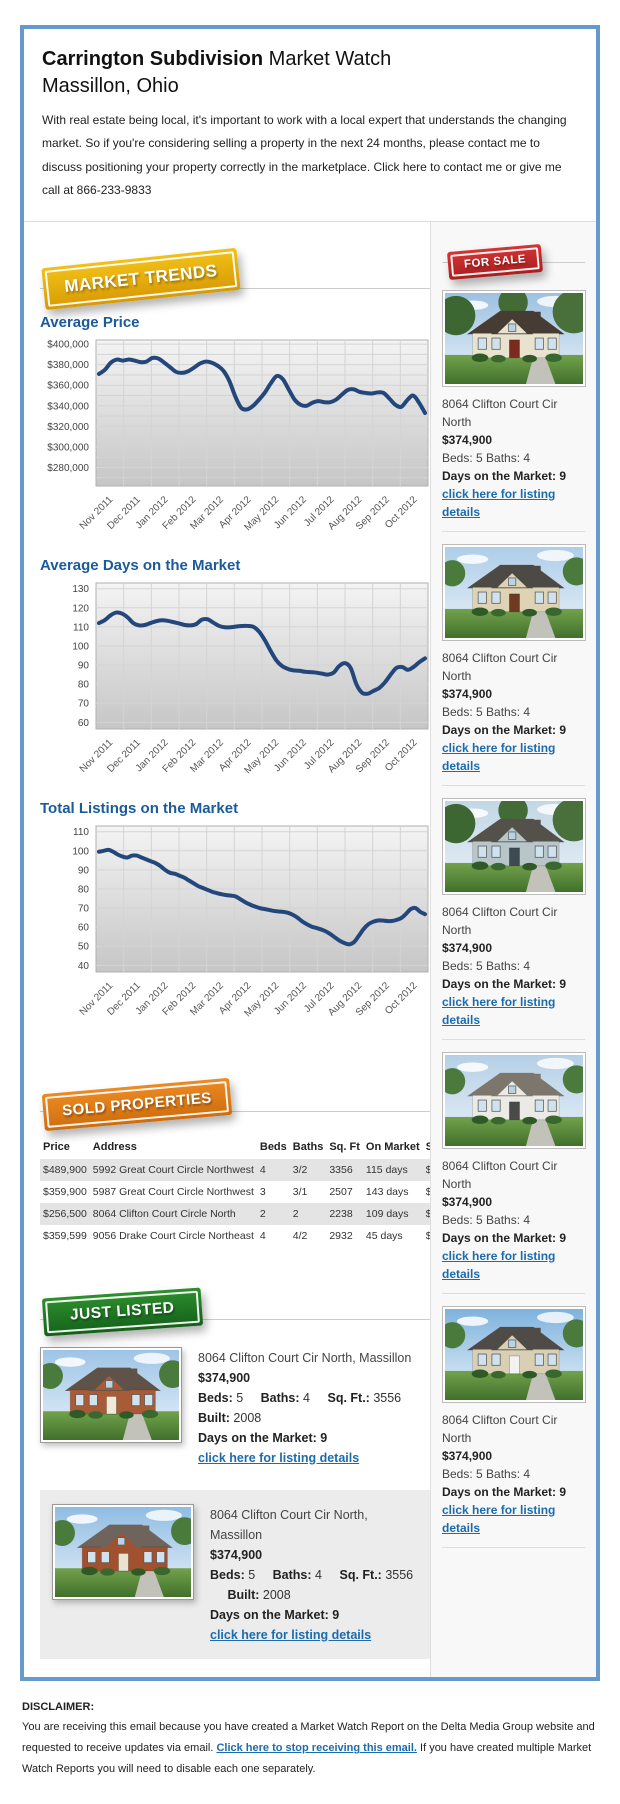 This screenshot has width=620, height=1804. Describe the element at coordinates (137, 1104) in the screenshot. I see `sold-properties-badge-label: SOLD PROPERTIES` at that location.